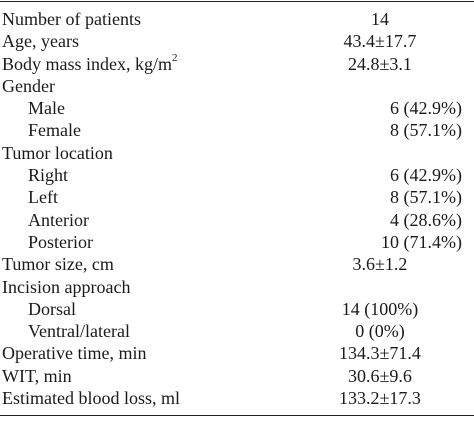 The width and height of the screenshot is (474, 421). Describe the element at coordinates (237, 331) in the screenshot. I see `table-row: Ventral/lateral 0 (0%)` at that location.